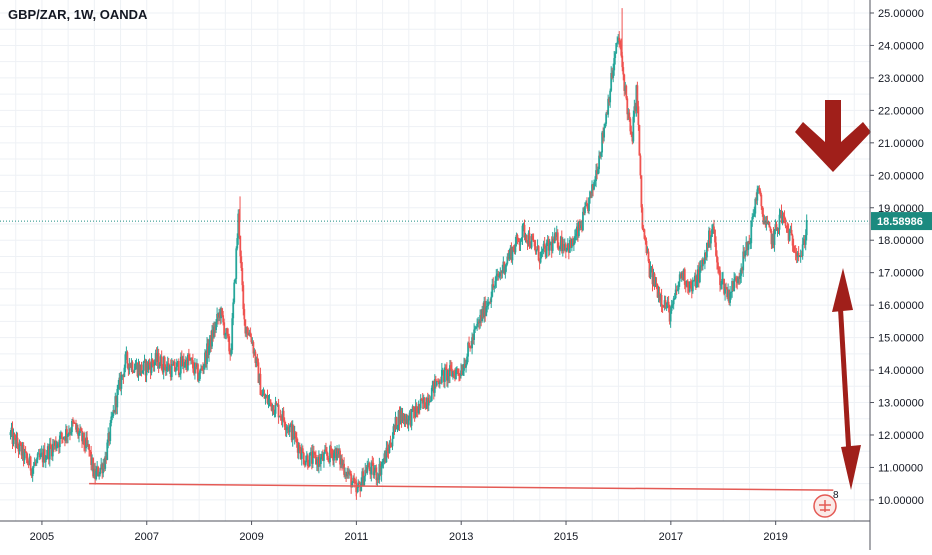  I want to click on y-tick-label: 16.00000, so click(901, 306).